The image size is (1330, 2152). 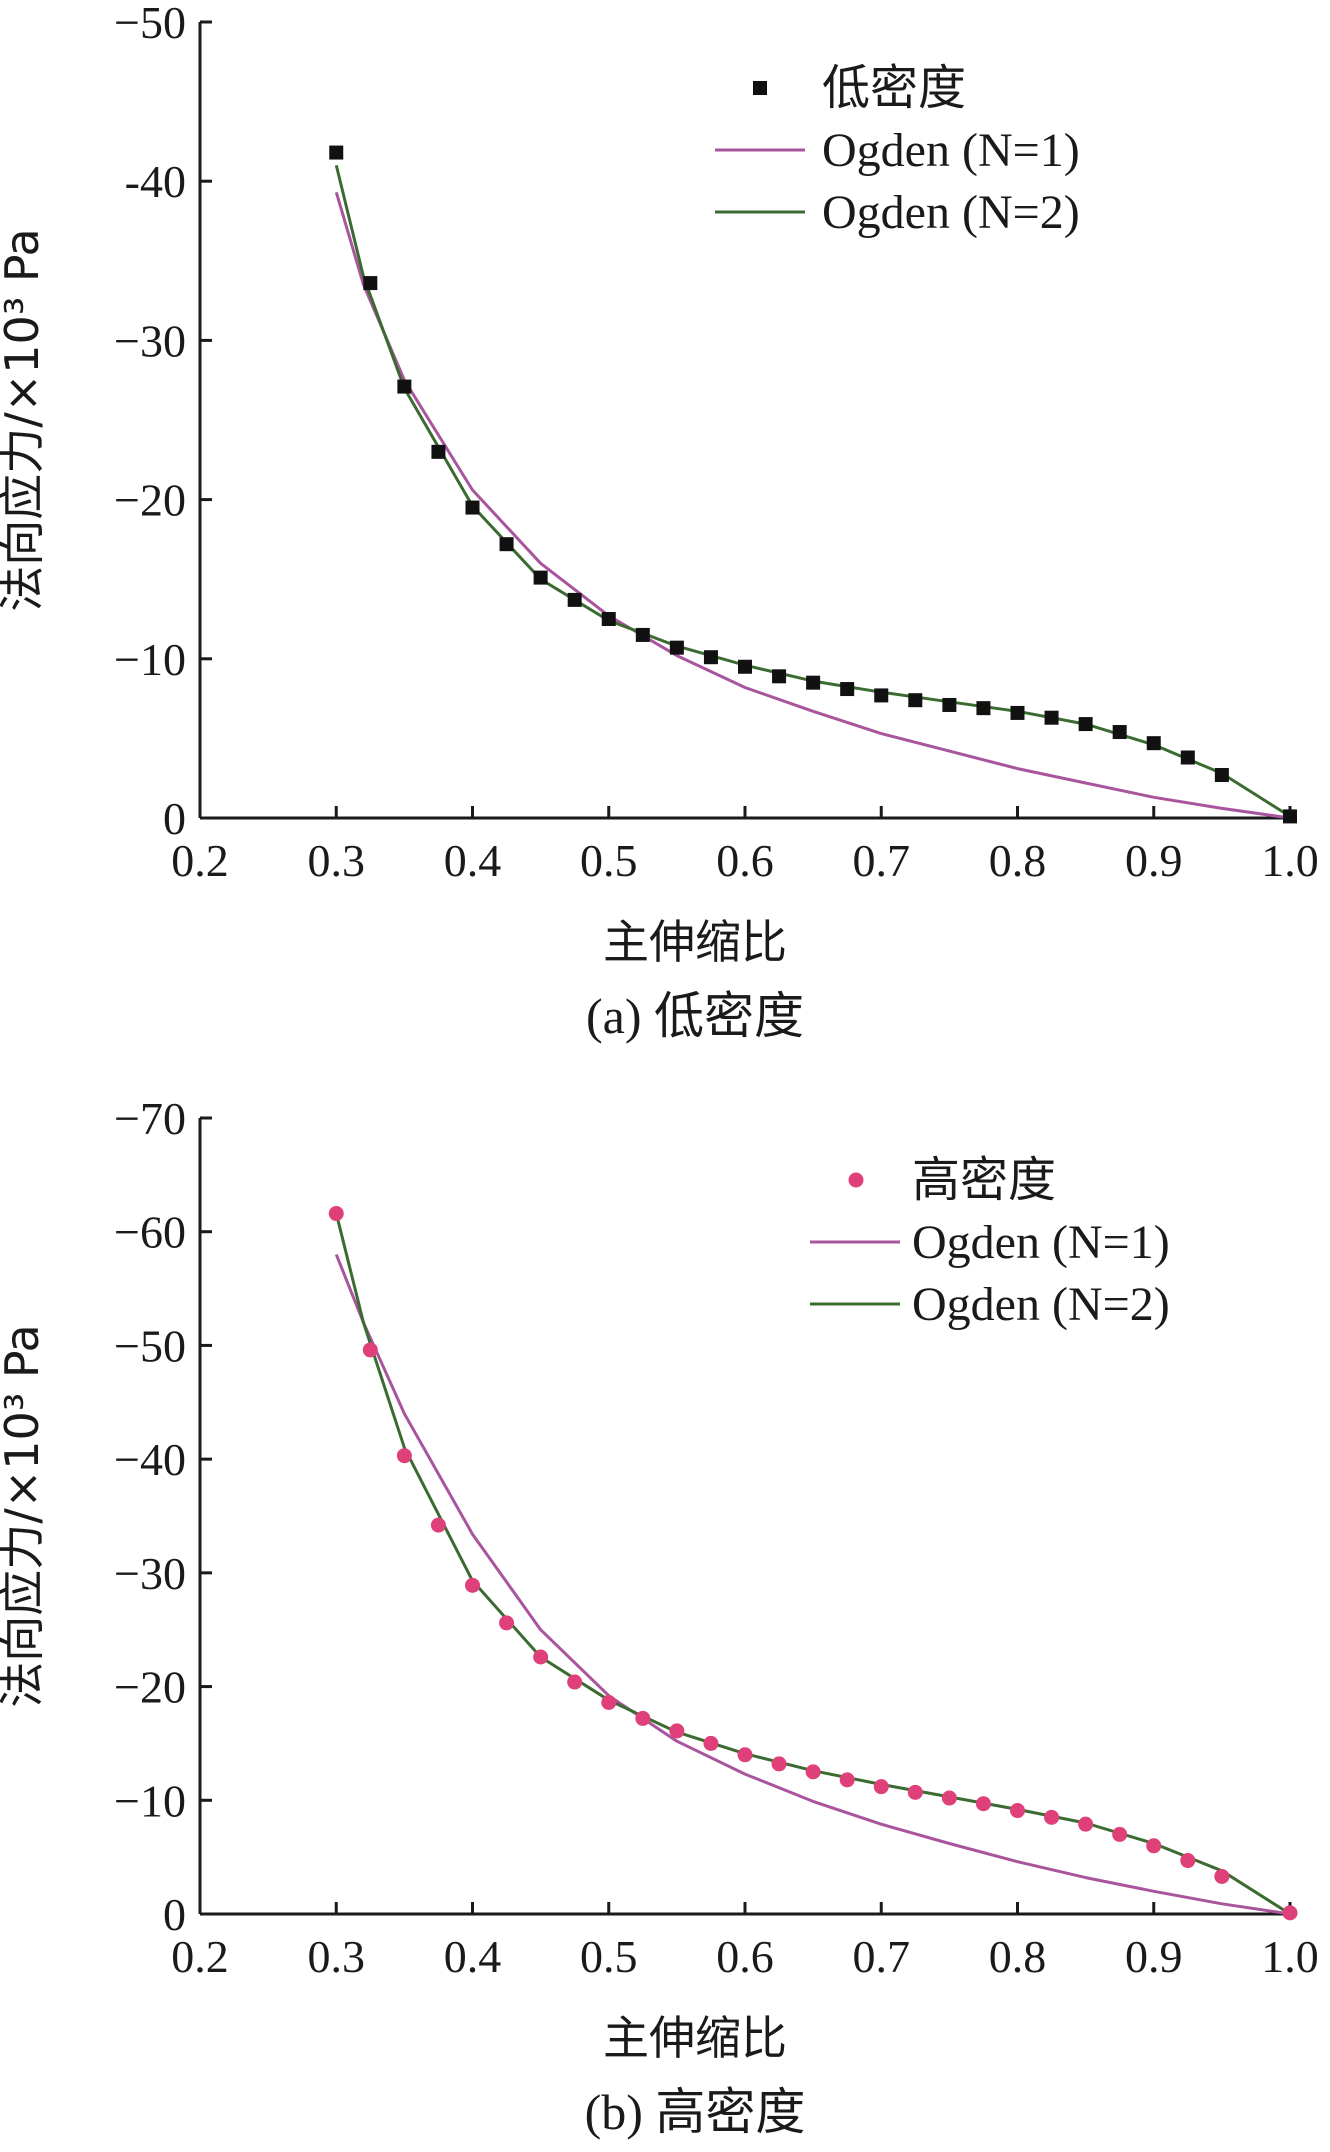 What do you see at coordinates (984, 1180) in the screenshot?
I see `legend-label: 高密度` at bounding box center [984, 1180].